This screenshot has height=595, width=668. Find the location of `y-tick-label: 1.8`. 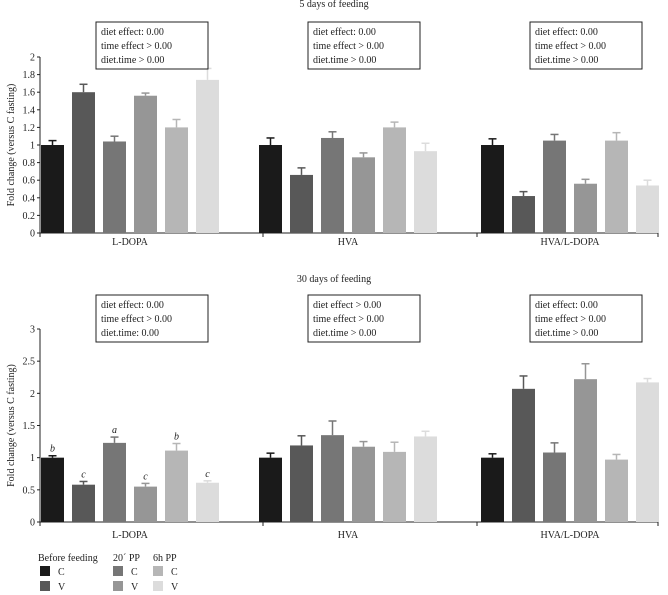

y-tick-label: 1.8 is located at coordinates (29, 75).